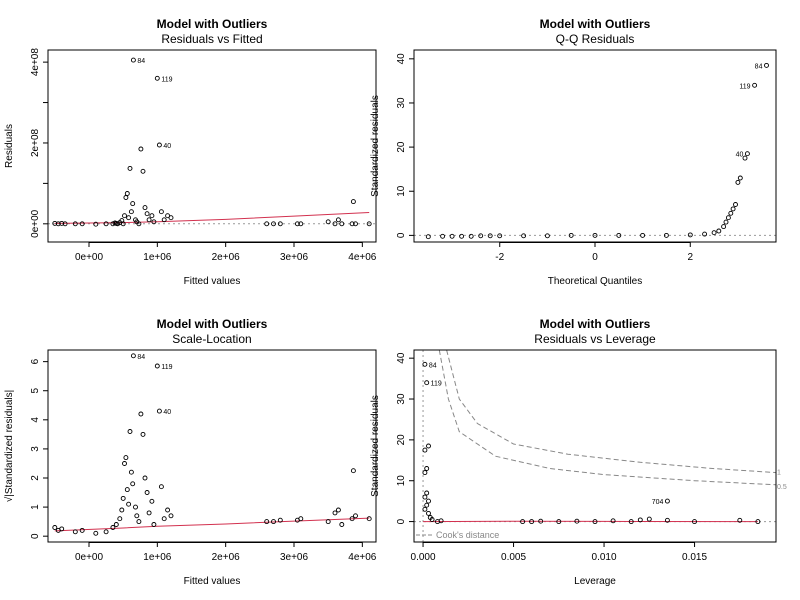 This screenshot has height=600, width=800. I want to click on x-tick-label: 0e+00, so click(89, 257).